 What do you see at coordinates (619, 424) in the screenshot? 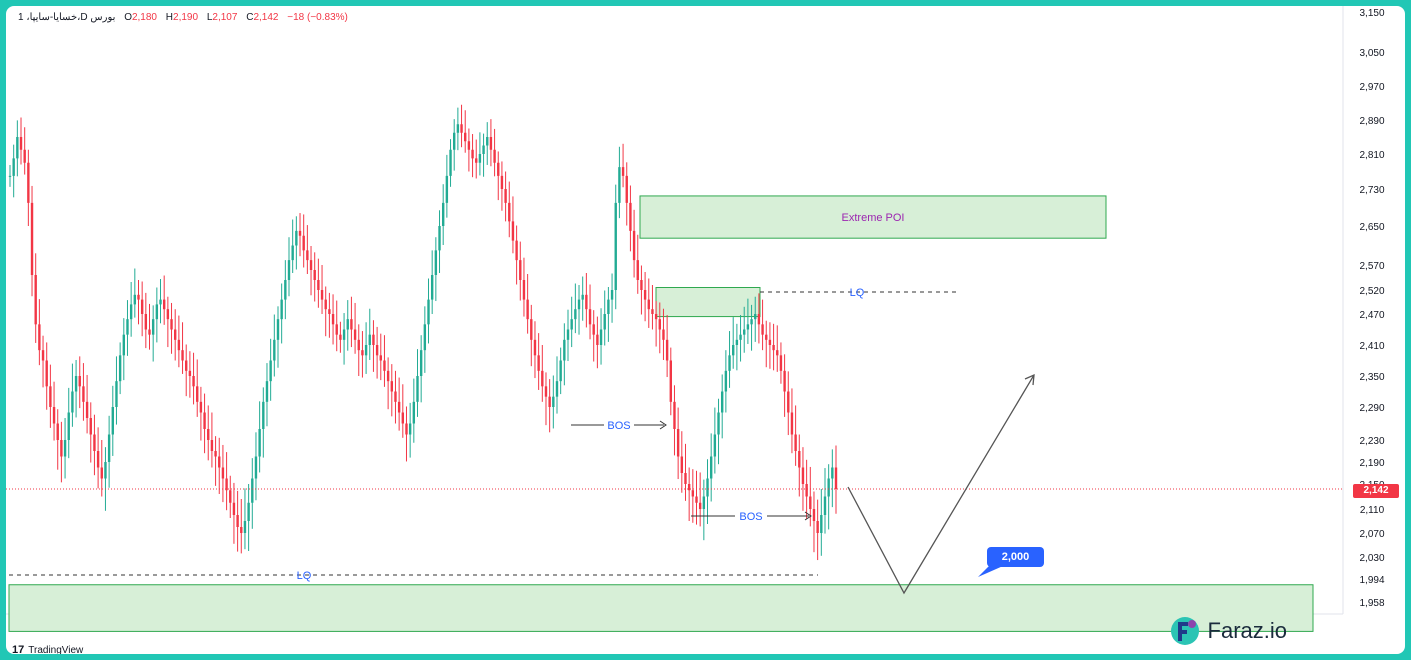
I see `bos-1-bg` at bounding box center [619, 424].